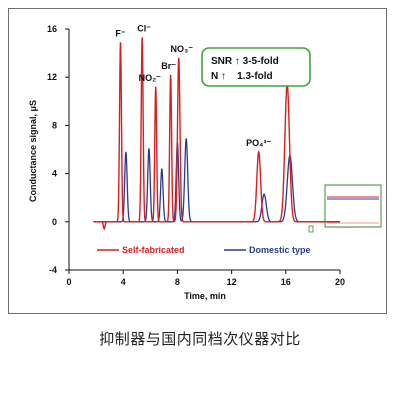  I want to click on x-ticks: 0 4 8 12 16 20, so click(205, 278).